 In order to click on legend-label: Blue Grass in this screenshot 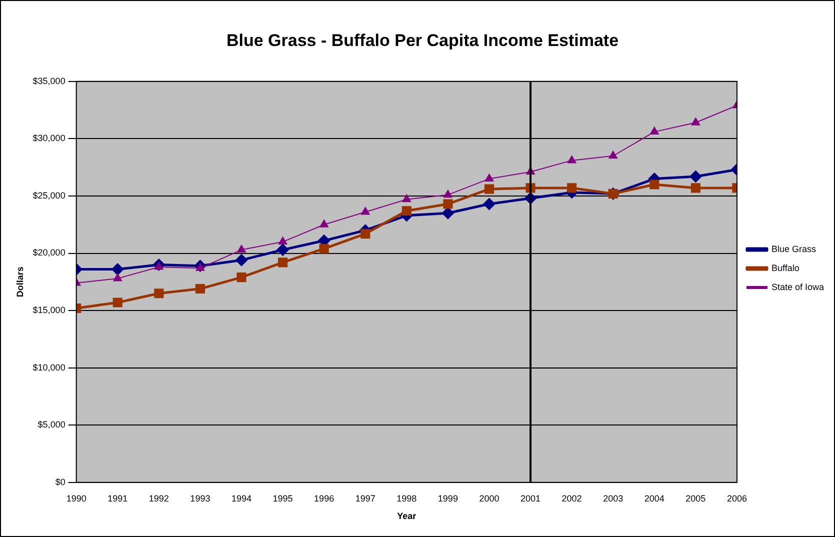, I will do `click(793, 249)`.